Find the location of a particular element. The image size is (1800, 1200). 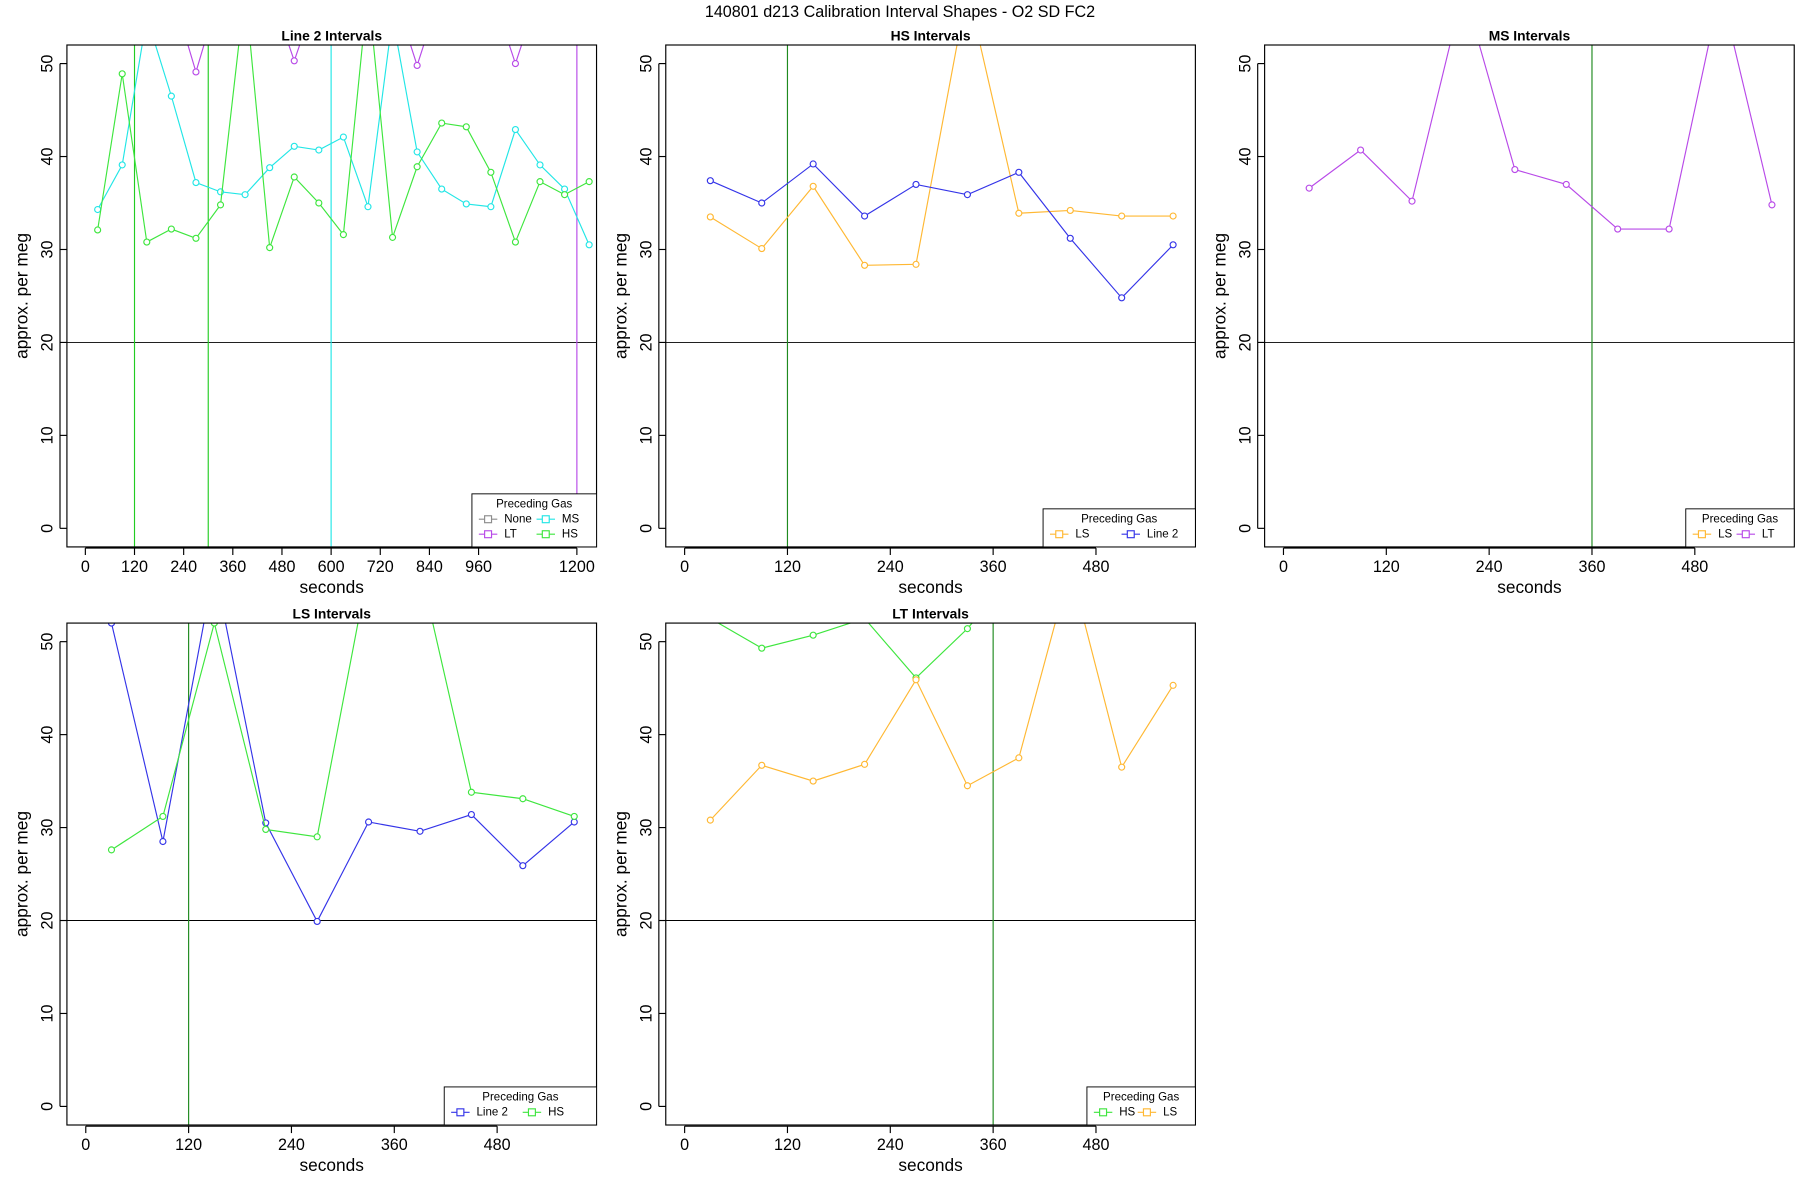

x-axis-label: seconds is located at coordinates (930, 1165).